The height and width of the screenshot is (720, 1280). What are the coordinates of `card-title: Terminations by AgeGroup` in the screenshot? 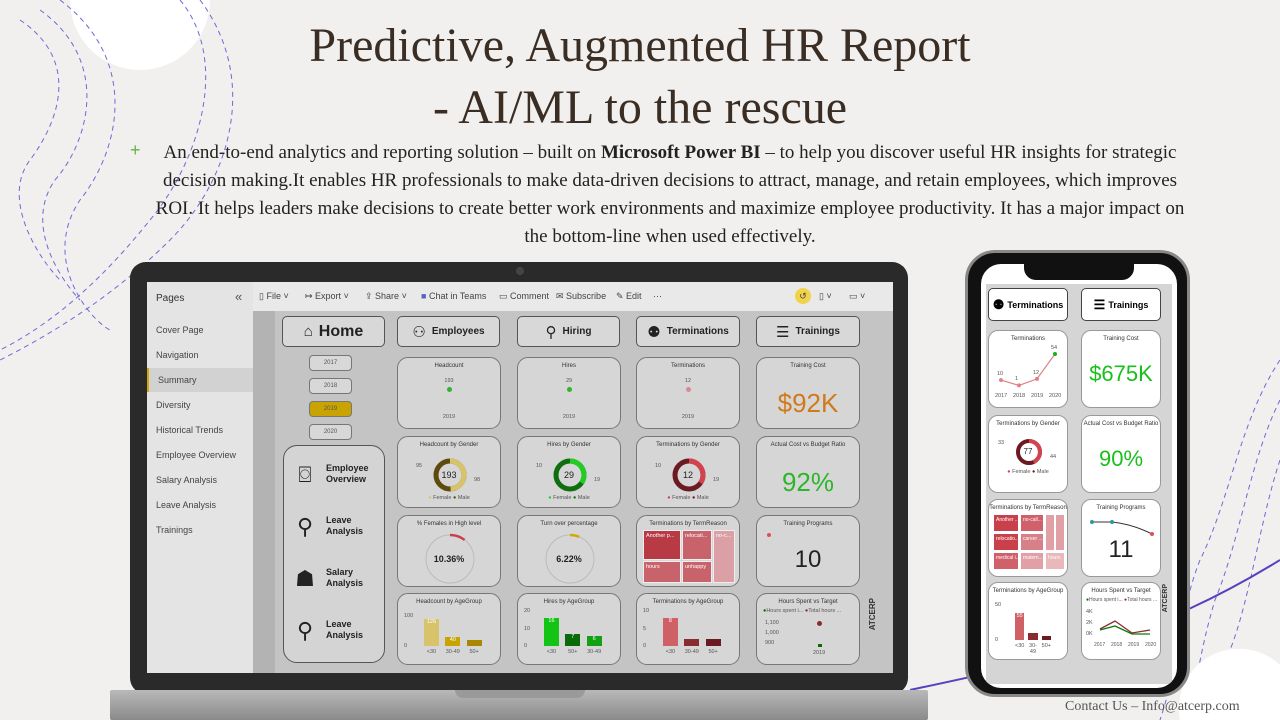 It's located at (1028, 591).